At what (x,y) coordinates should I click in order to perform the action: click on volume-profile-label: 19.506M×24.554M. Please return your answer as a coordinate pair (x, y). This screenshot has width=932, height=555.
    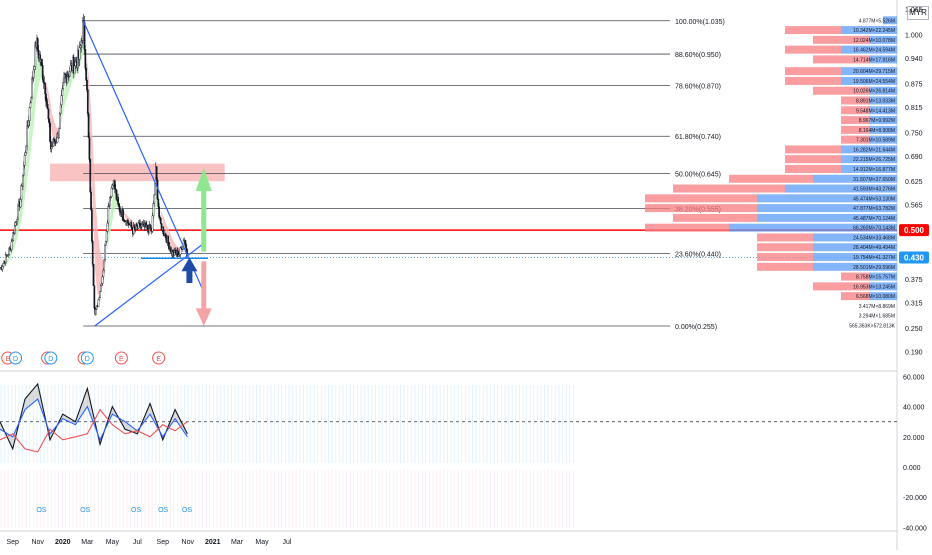
    Looking at the image, I should click on (874, 82).